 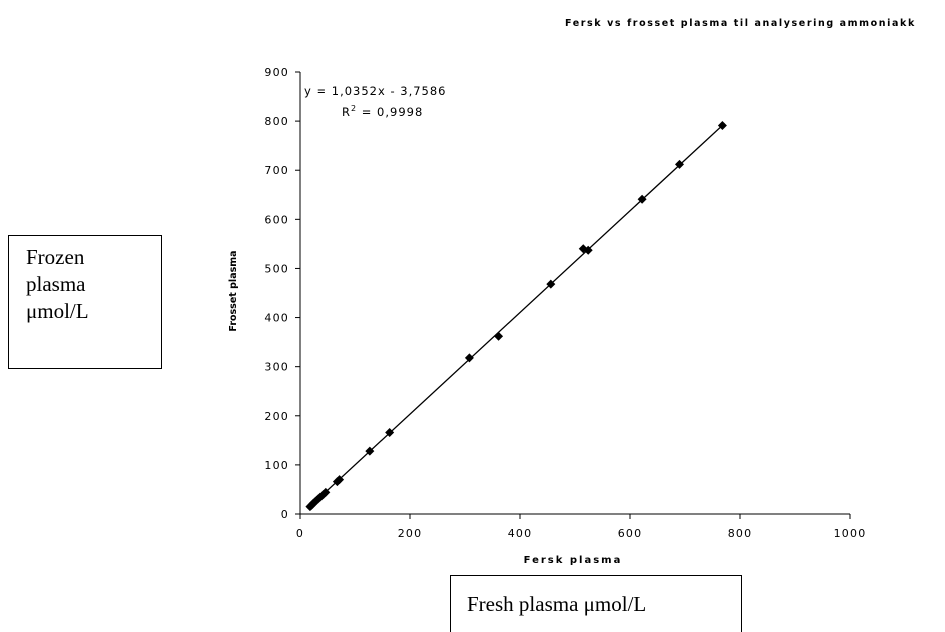 What do you see at coordinates (276, 72) in the screenshot?
I see `y-tick-label: 900` at bounding box center [276, 72].